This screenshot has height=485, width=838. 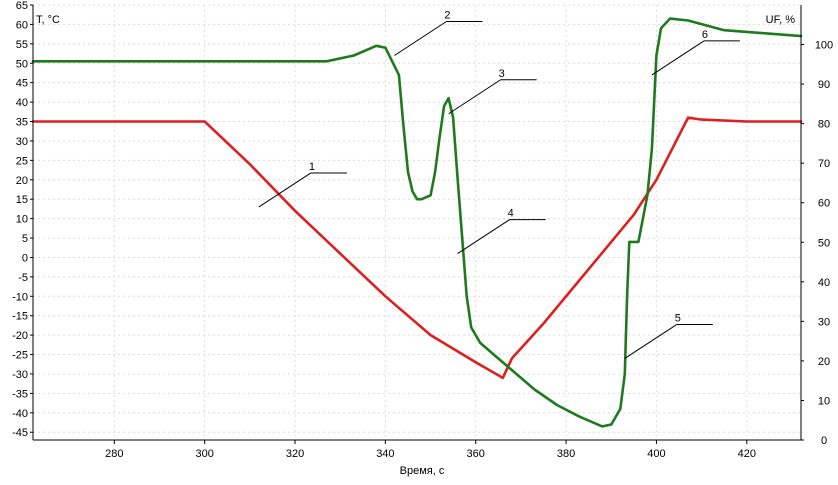 What do you see at coordinates (20, 433) in the screenshot?
I see `y-left-tick-label: -45` at bounding box center [20, 433].